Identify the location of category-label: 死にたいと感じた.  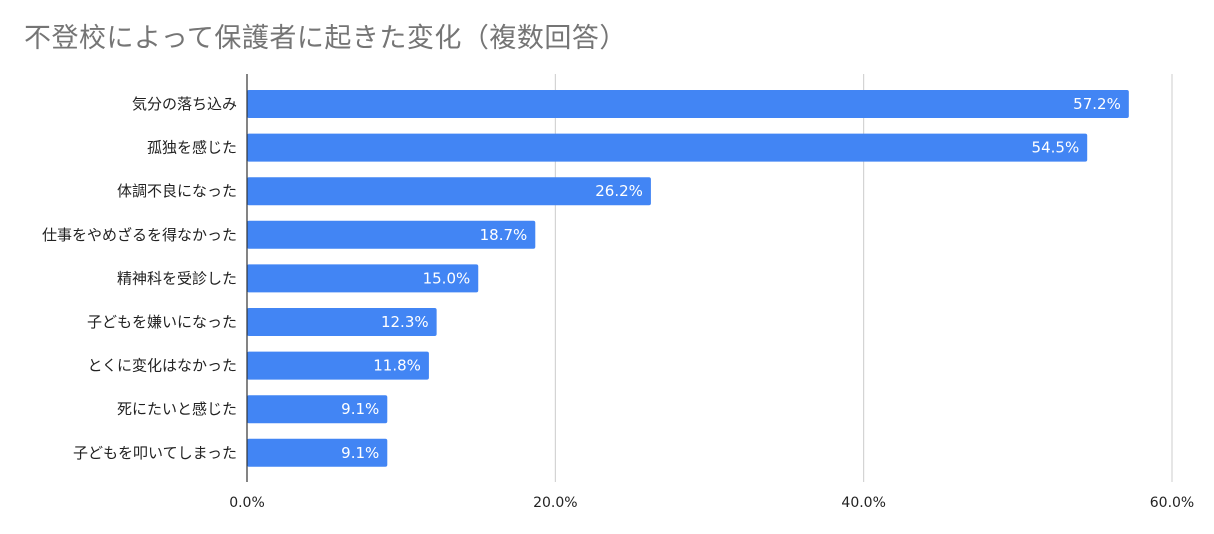
(177, 409).